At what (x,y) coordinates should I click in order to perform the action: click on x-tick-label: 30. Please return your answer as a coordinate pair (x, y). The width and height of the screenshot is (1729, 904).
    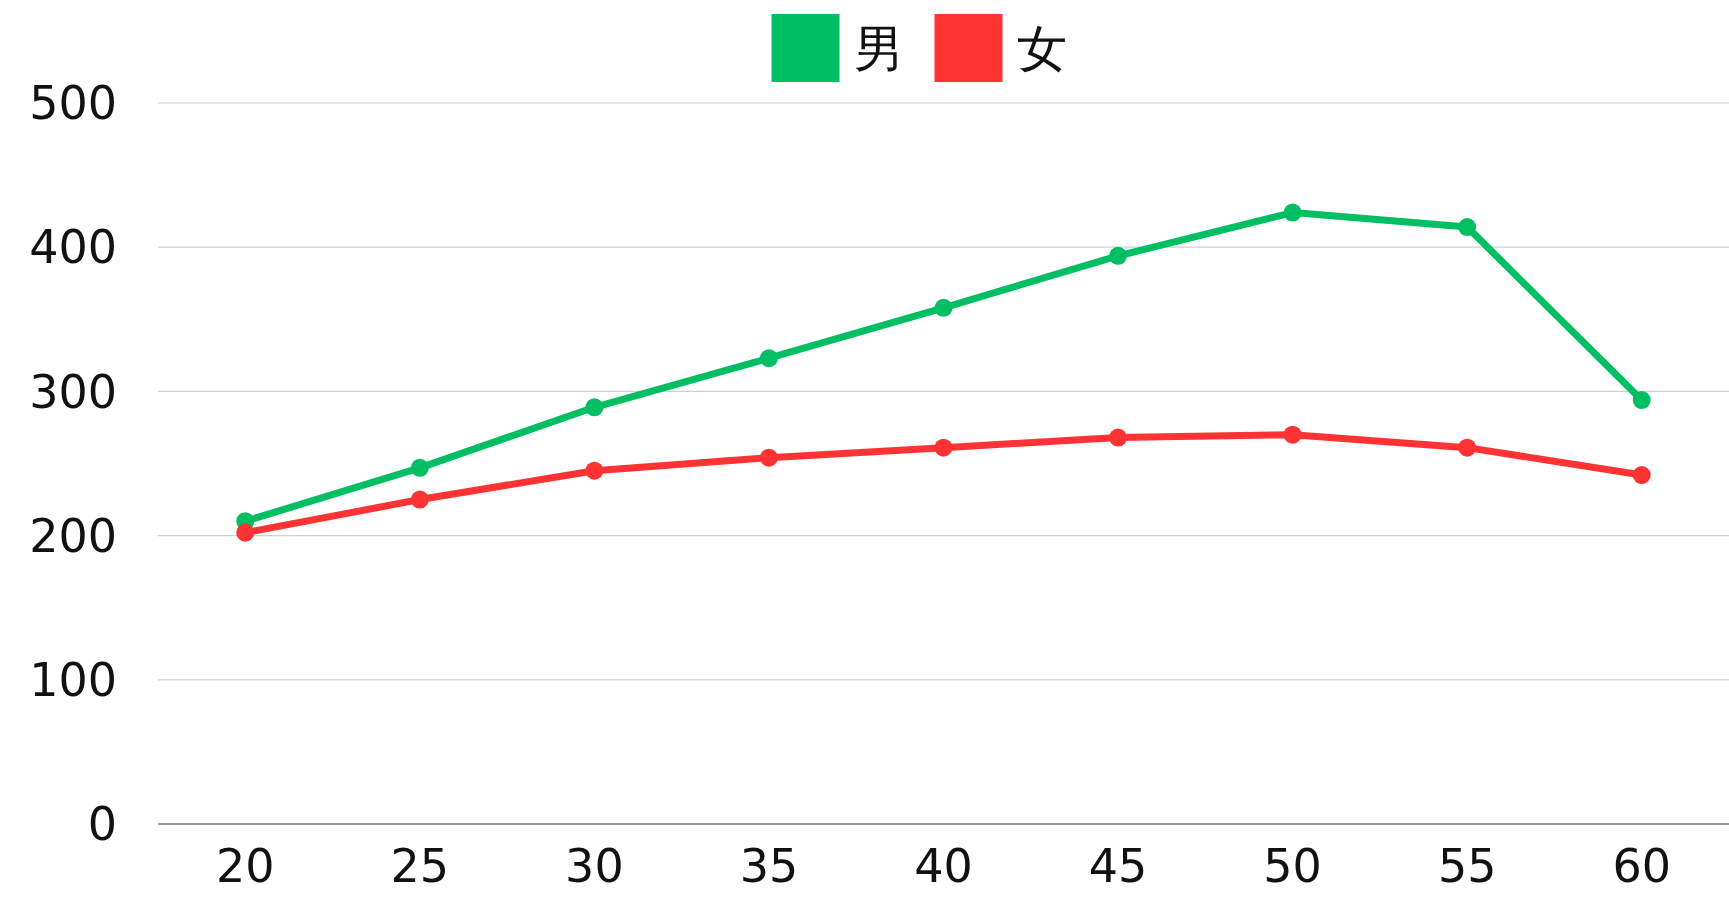
    Looking at the image, I should click on (594, 866).